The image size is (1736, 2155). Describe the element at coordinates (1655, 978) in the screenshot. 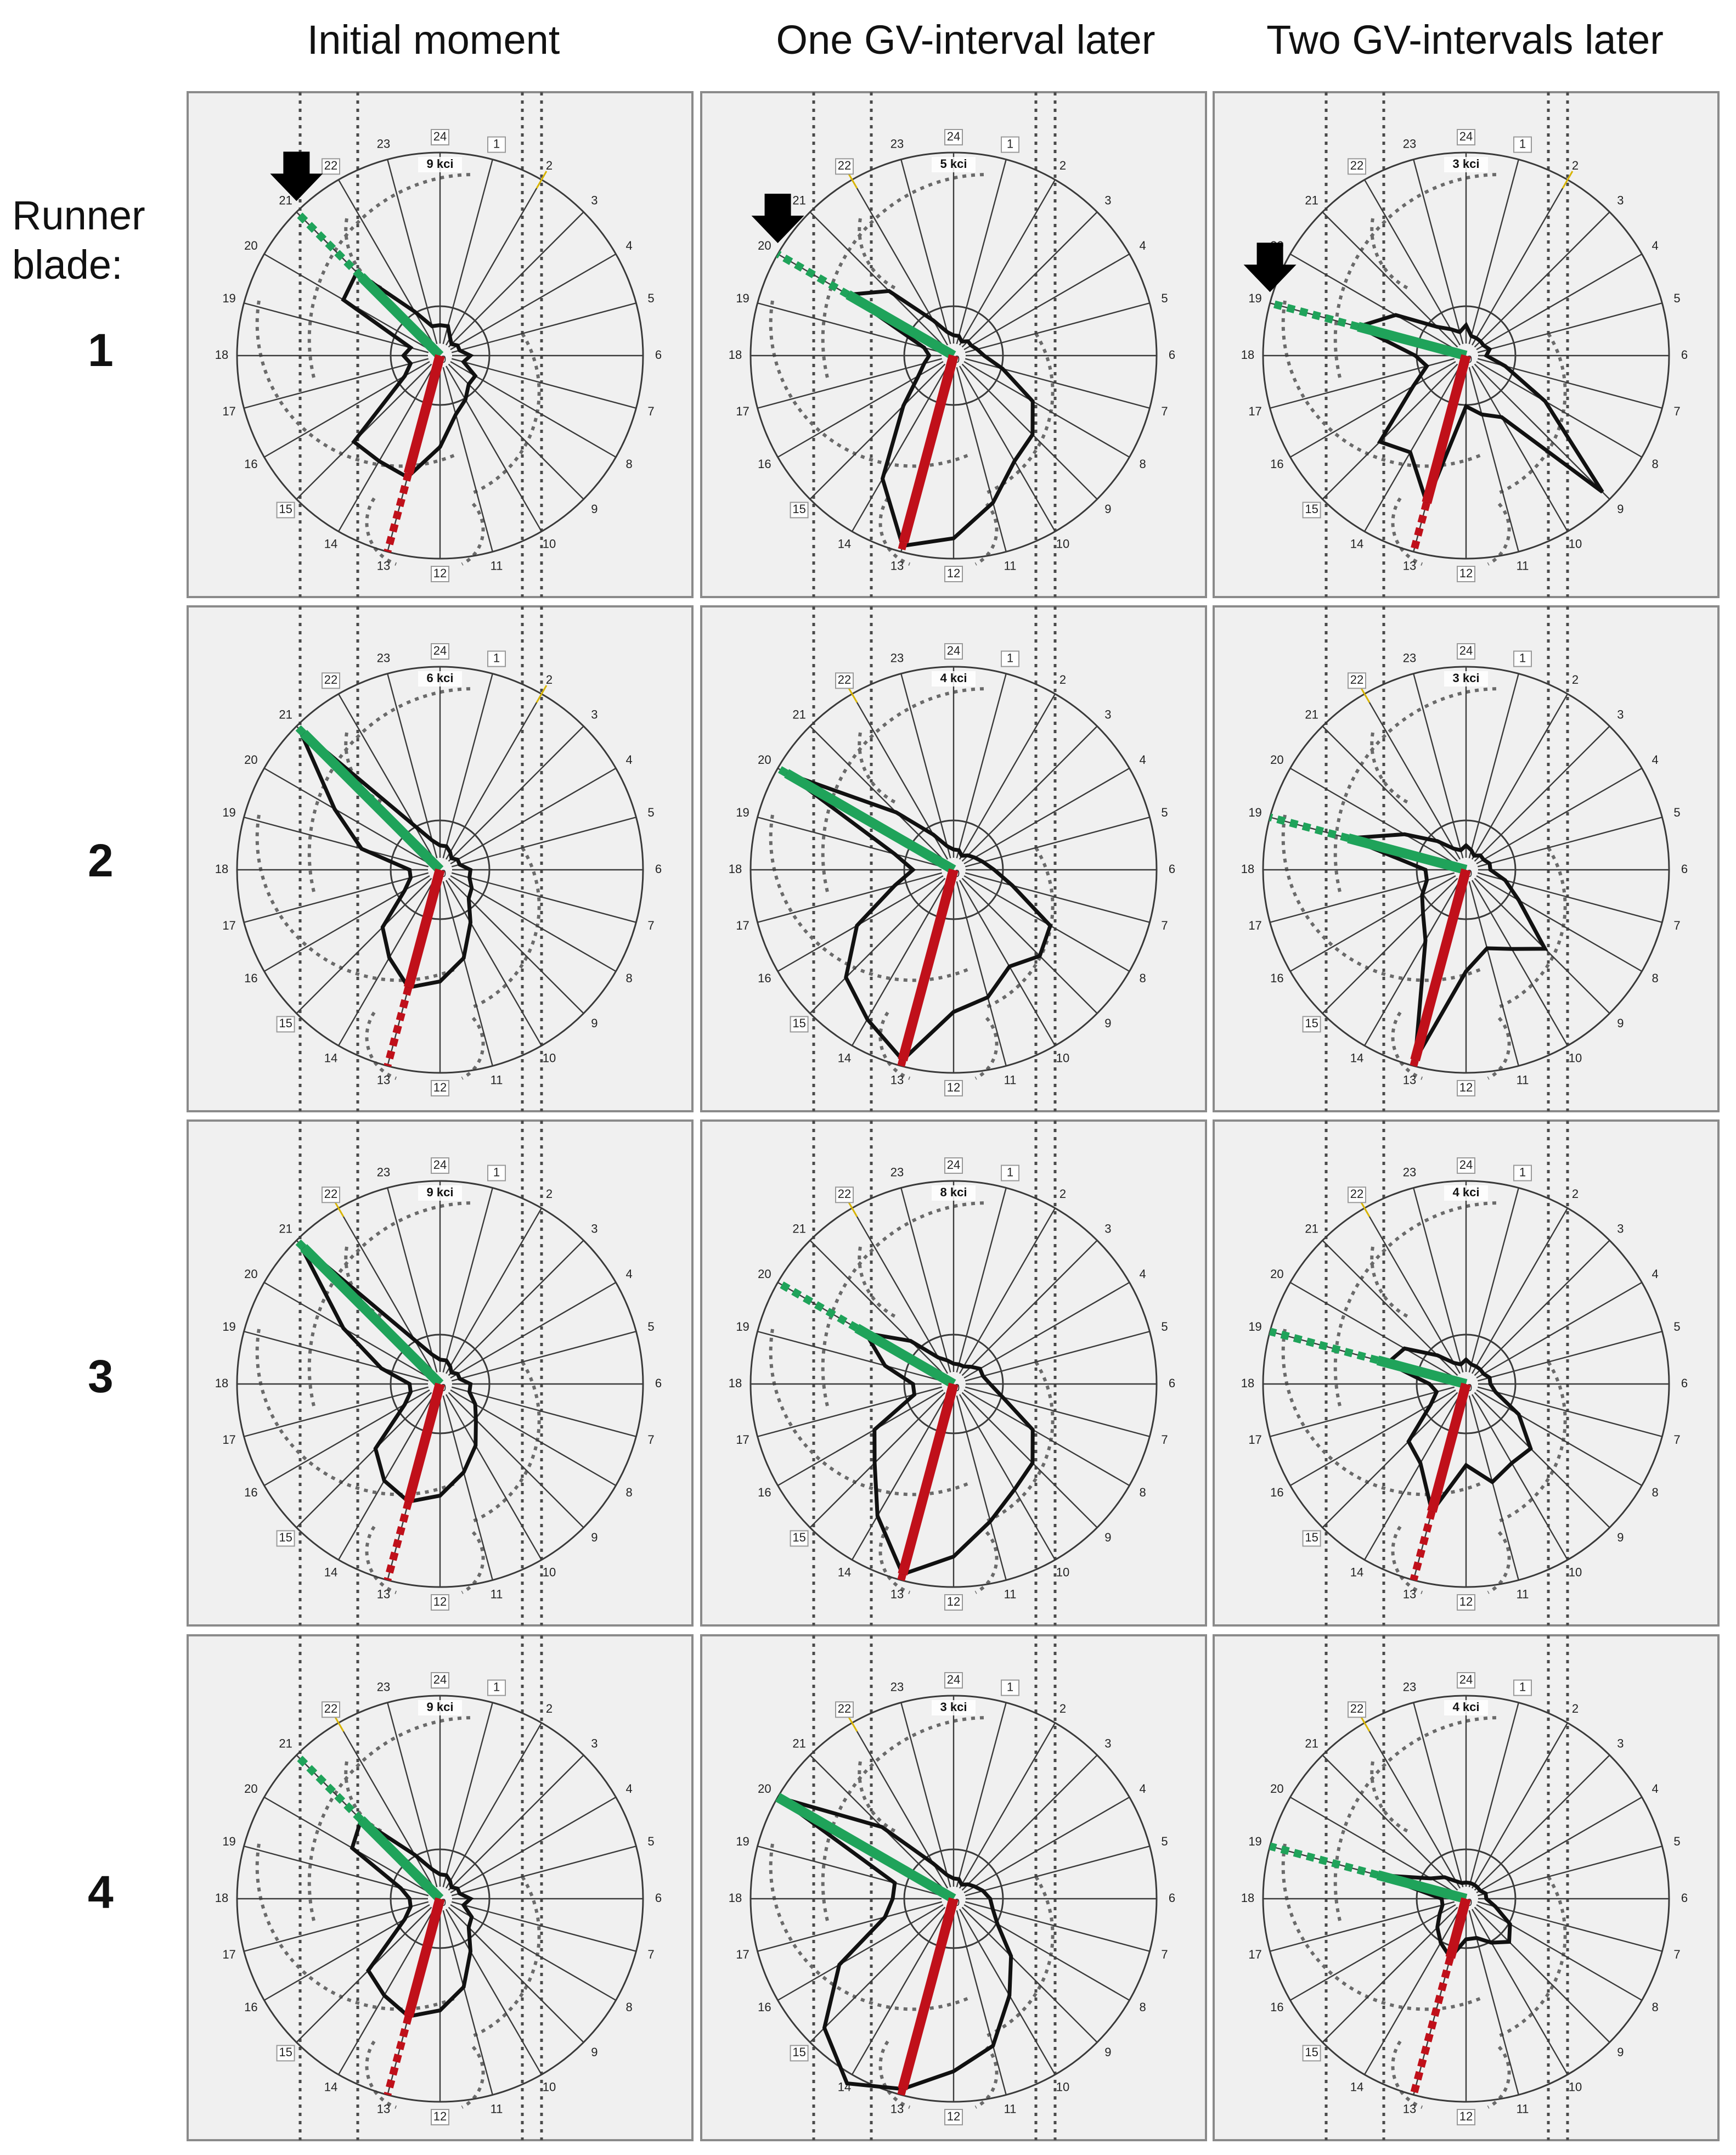

I see `direction-label-8: 8` at that location.